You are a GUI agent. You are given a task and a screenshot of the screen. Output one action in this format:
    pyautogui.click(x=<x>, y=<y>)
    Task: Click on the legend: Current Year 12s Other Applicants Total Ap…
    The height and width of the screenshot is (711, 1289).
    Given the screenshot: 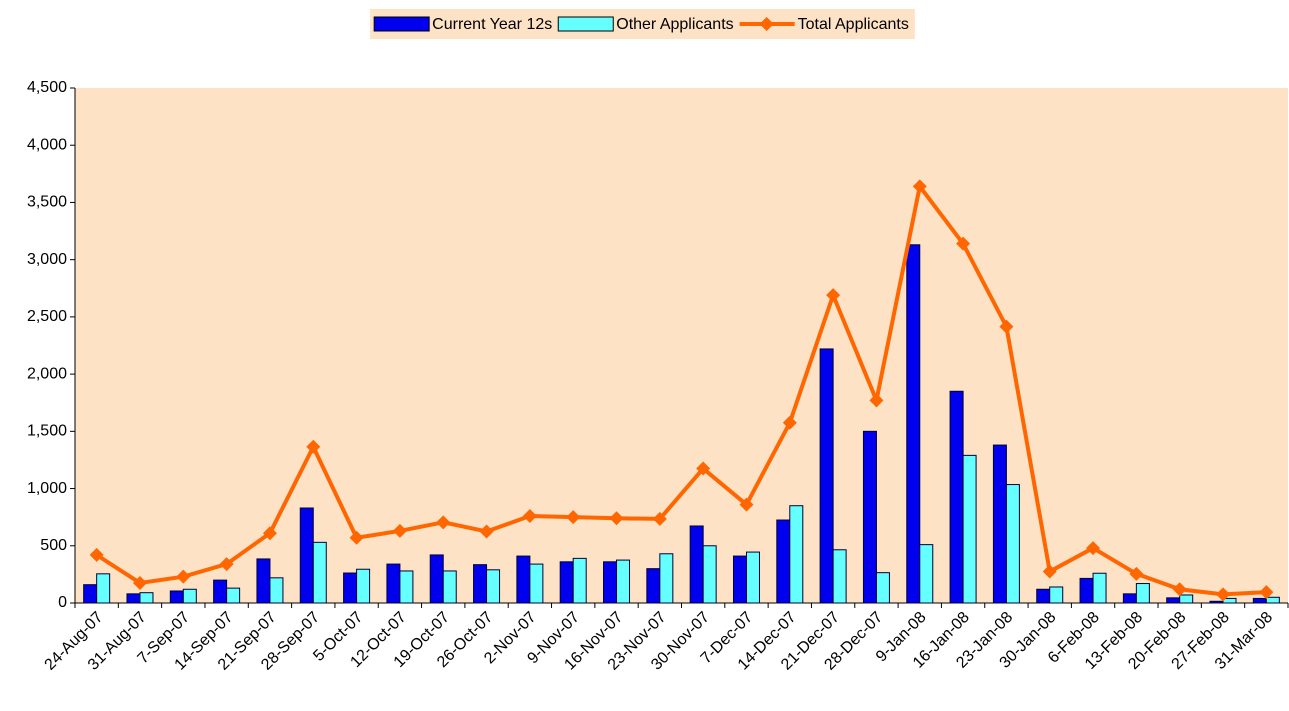 What is the action you would take?
    pyautogui.click(x=642, y=24)
    